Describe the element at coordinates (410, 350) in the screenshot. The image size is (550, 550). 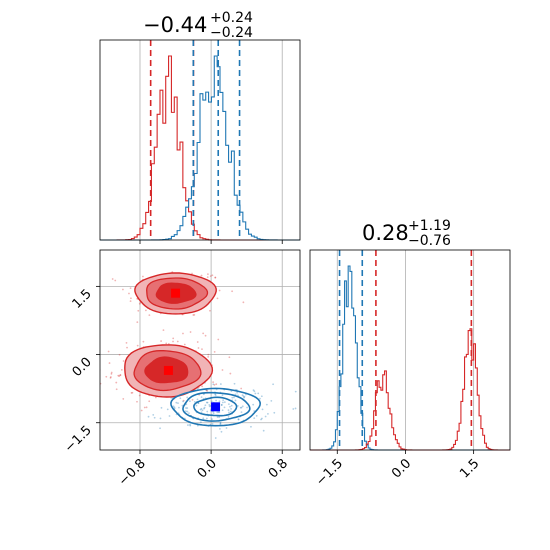
I see `histogram-right-frame` at that location.